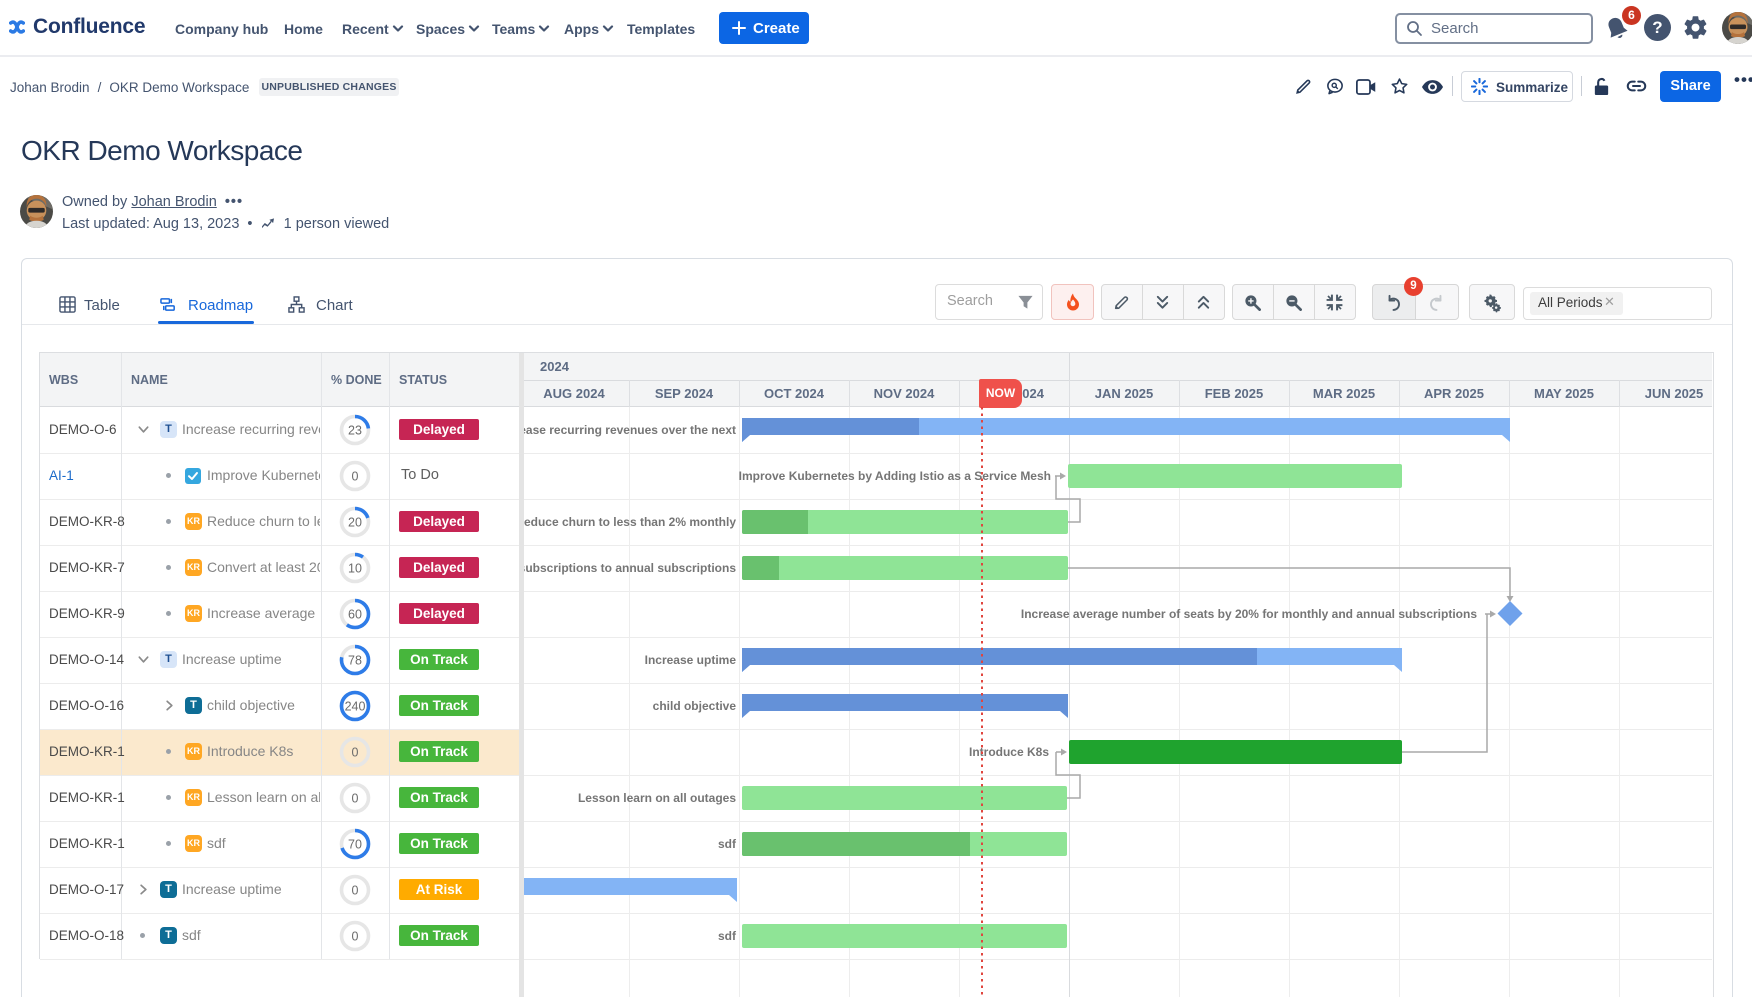 The image size is (1752, 997). Describe the element at coordinates (355, 569) in the screenshot. I see `svg-text: 10` at that location.